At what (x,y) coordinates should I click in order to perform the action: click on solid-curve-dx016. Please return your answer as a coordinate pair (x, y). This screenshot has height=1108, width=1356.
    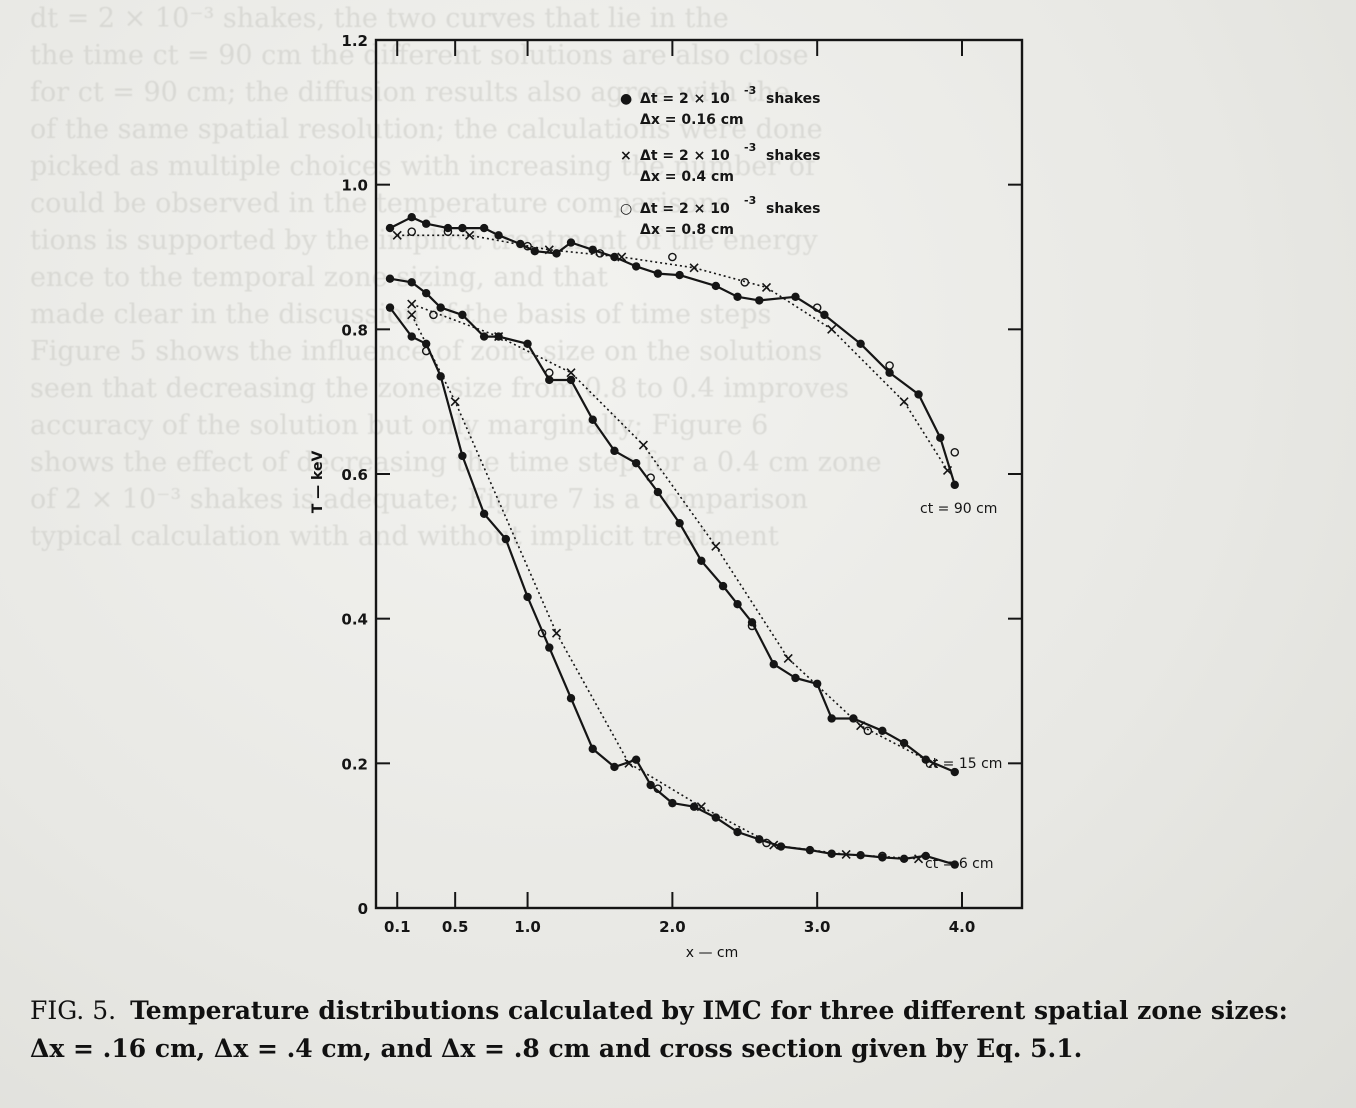
    Looking at the image, I should click on (672, 351).